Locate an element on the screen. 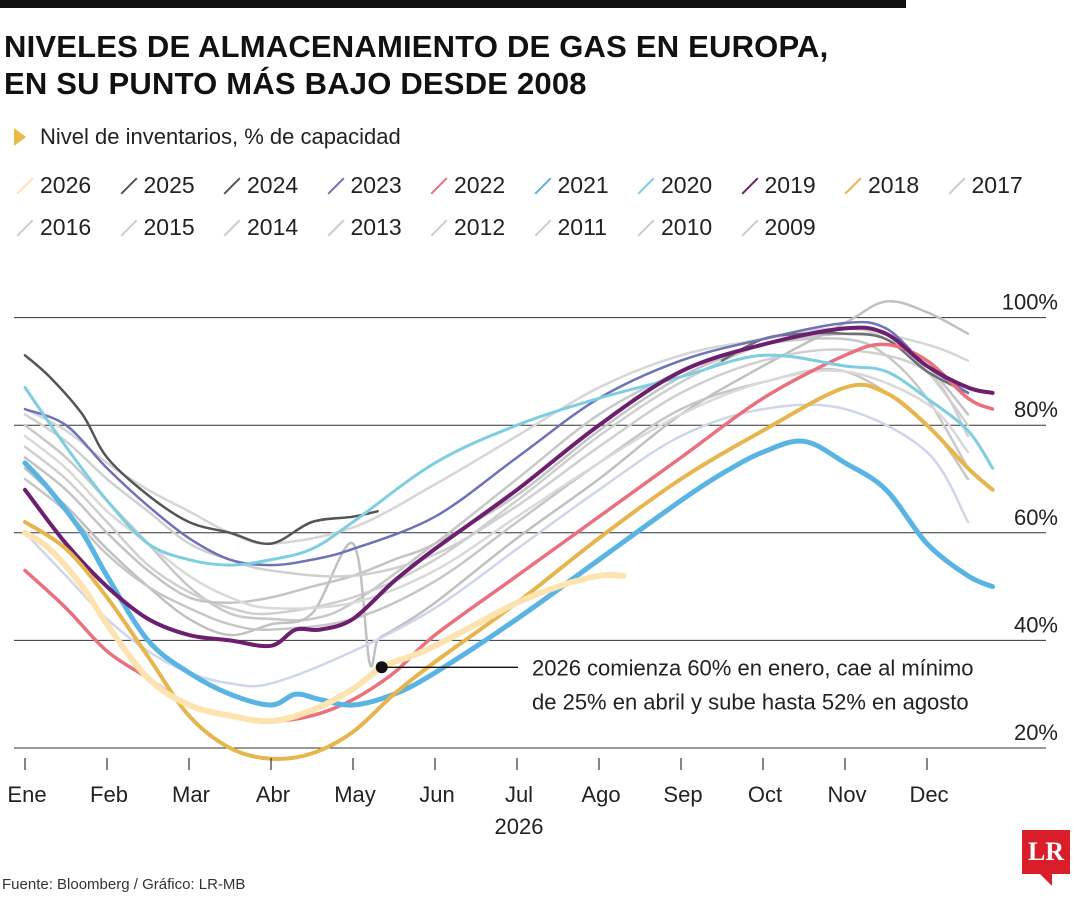  legend-item-2009: 2009 is located at coordinates (778, 227).